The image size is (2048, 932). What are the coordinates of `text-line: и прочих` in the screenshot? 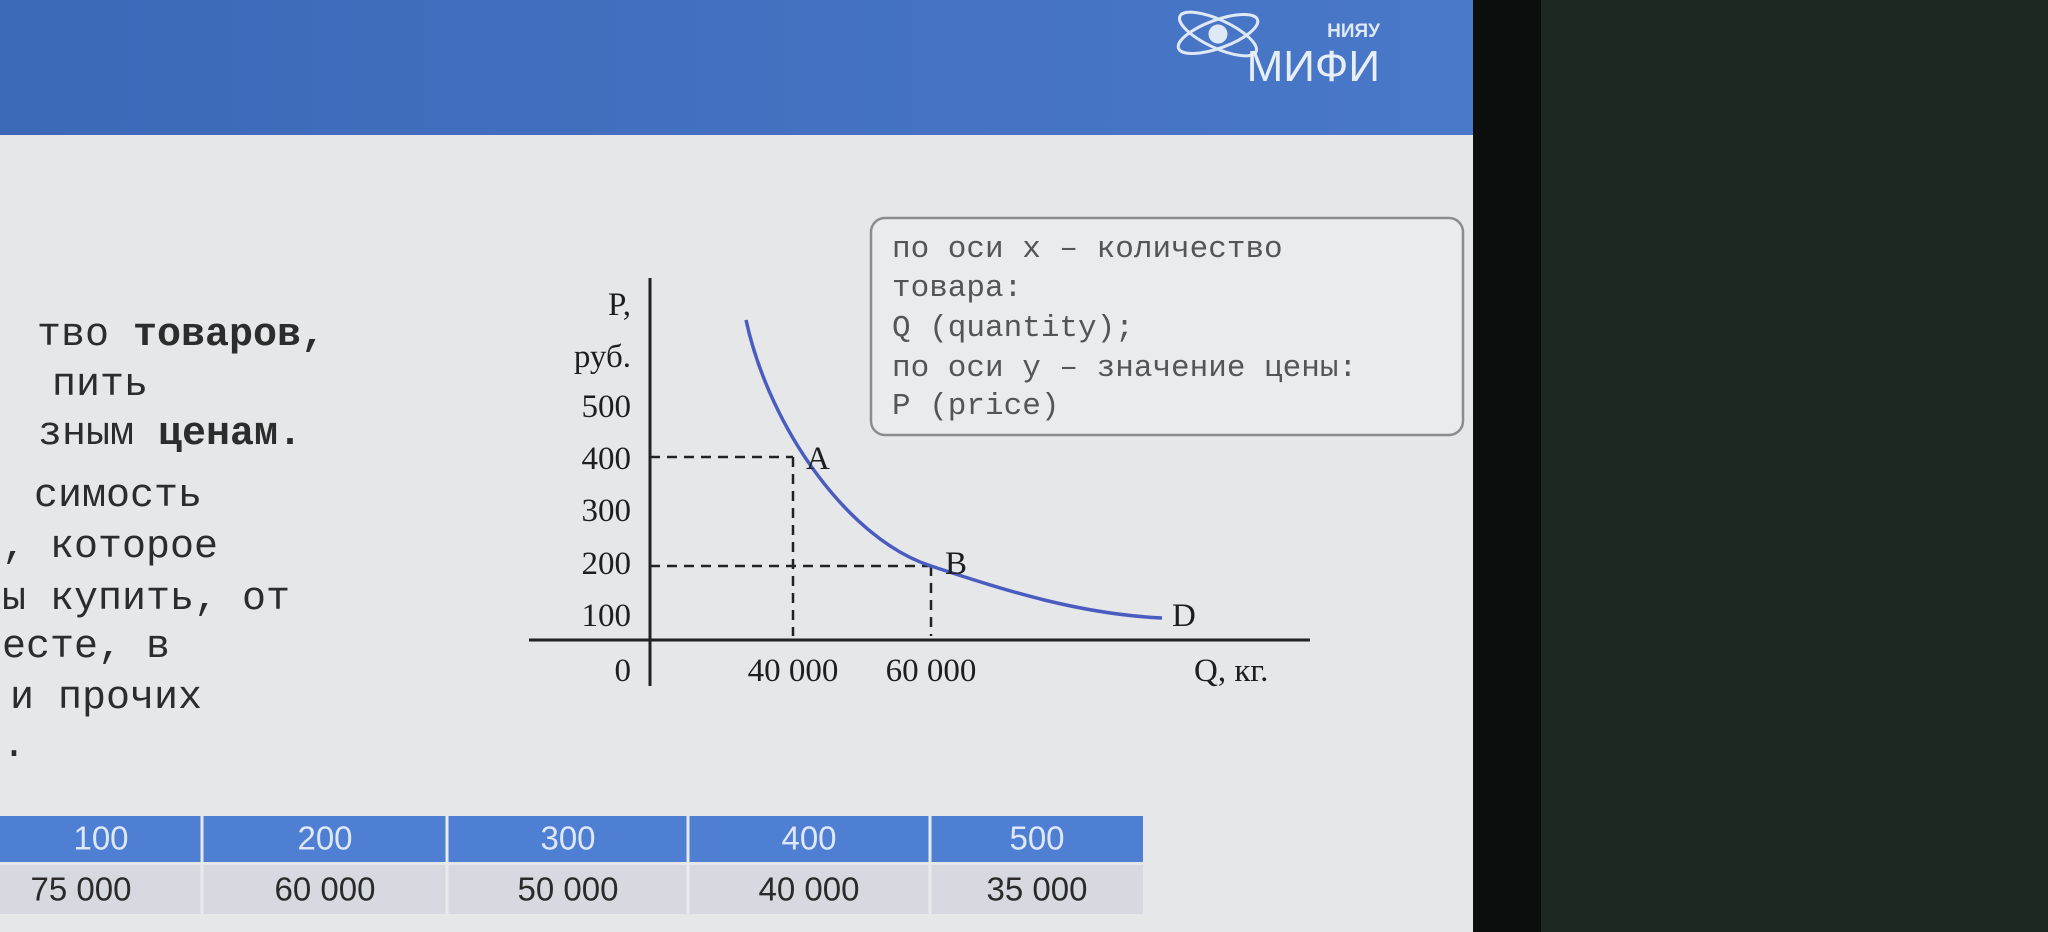 It's located at (106, 698).